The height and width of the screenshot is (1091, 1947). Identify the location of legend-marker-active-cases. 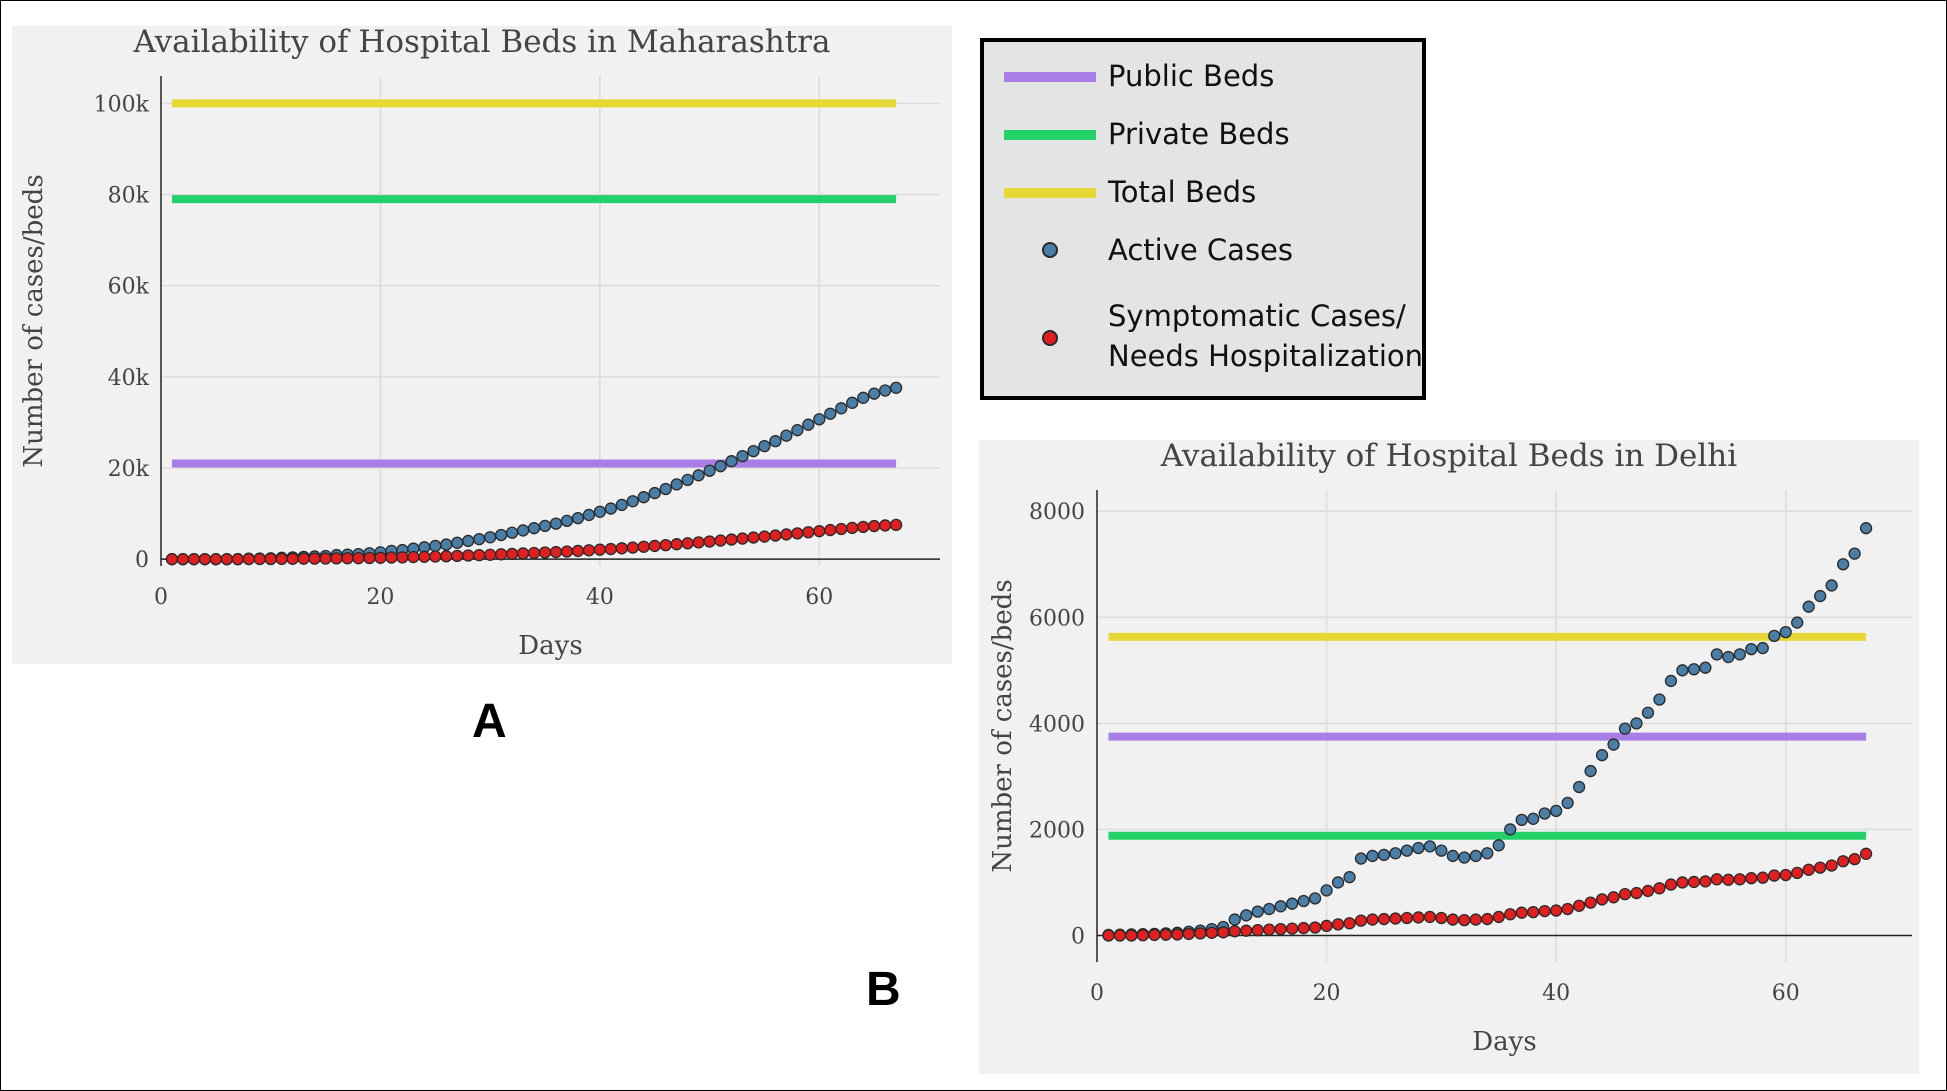
(1050, 250).